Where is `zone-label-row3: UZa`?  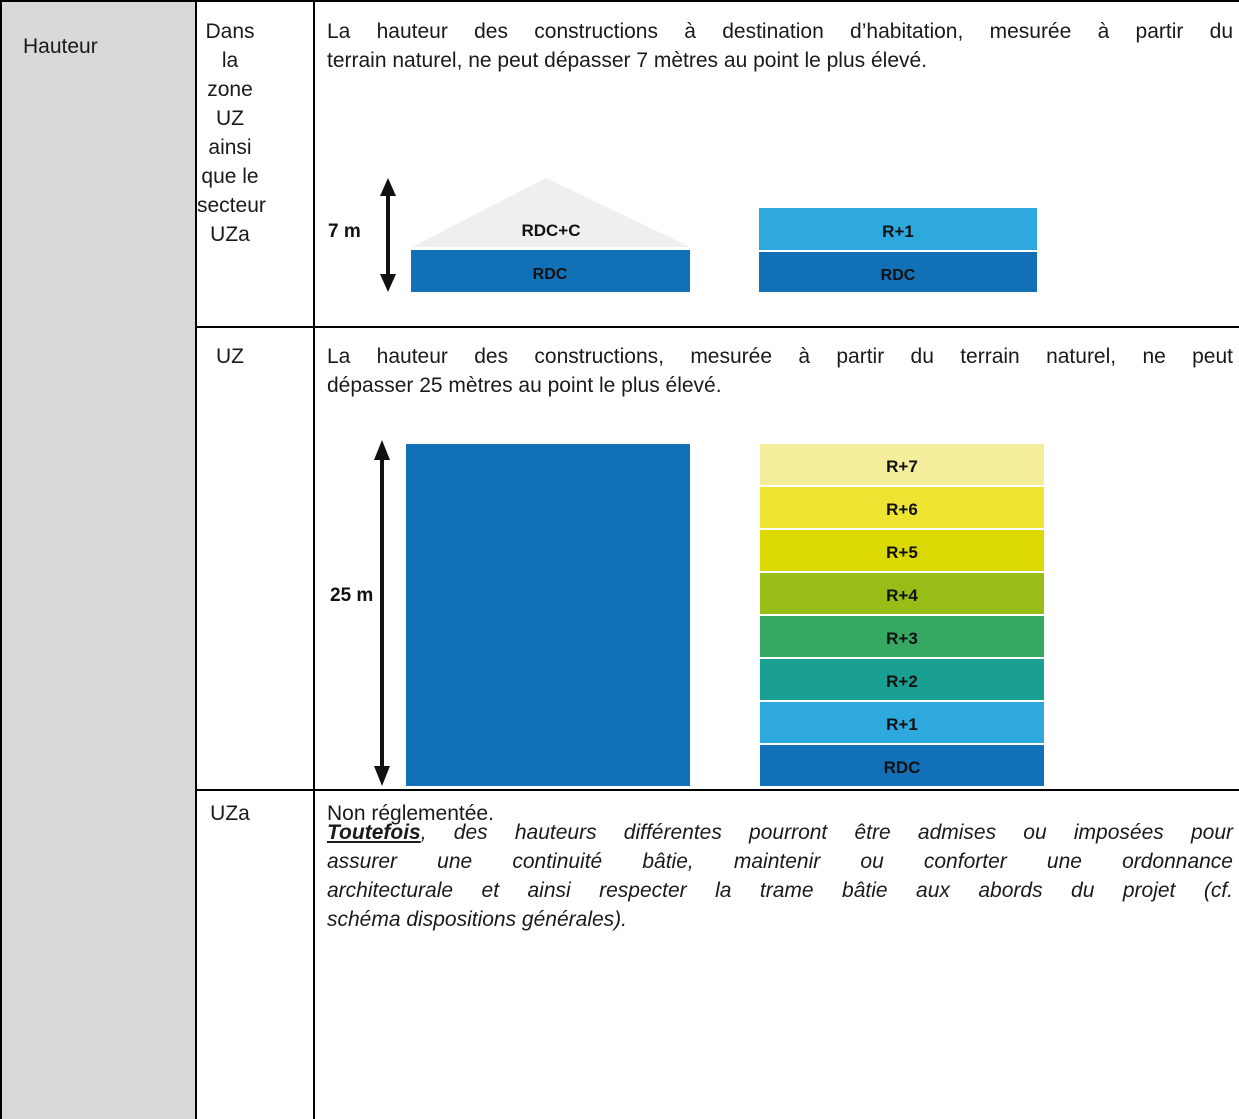
zone-label-row3: UZa is located at coordinates (230, 813).